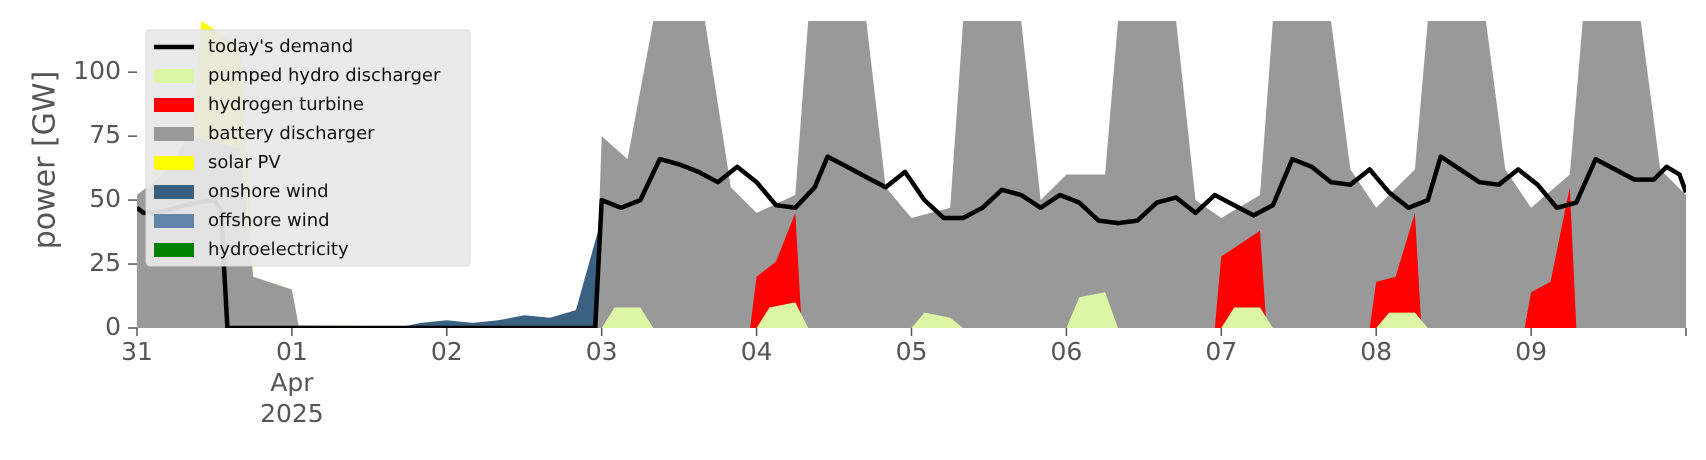 The width and height of the screenshot is (1706, 460). Describe the element at coordinates (292, 351) in the screenshot. I see `x-tick-label: 01` at that location.